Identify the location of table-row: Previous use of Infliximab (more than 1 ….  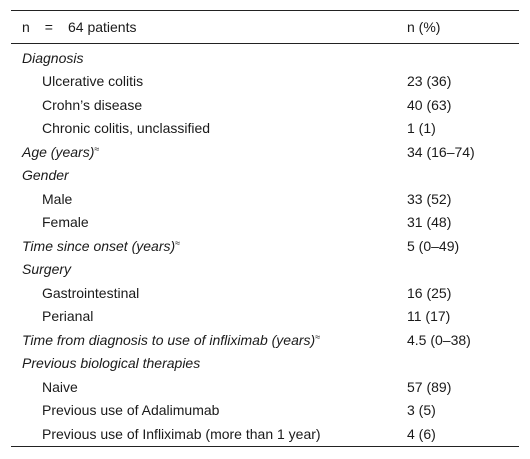
(265, 434).